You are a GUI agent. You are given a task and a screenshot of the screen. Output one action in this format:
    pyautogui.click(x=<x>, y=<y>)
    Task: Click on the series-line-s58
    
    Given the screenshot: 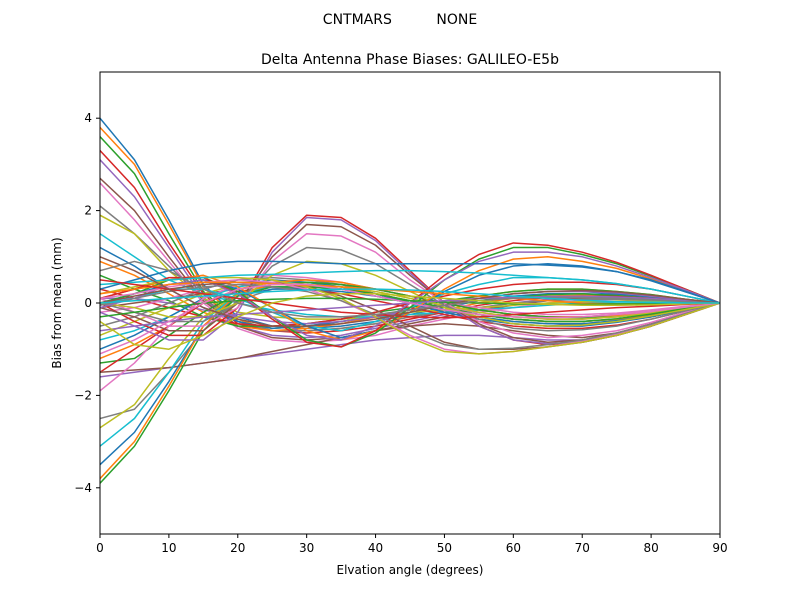 What is the action you would take?
    pyautogui.click(x=410, y=289)
    